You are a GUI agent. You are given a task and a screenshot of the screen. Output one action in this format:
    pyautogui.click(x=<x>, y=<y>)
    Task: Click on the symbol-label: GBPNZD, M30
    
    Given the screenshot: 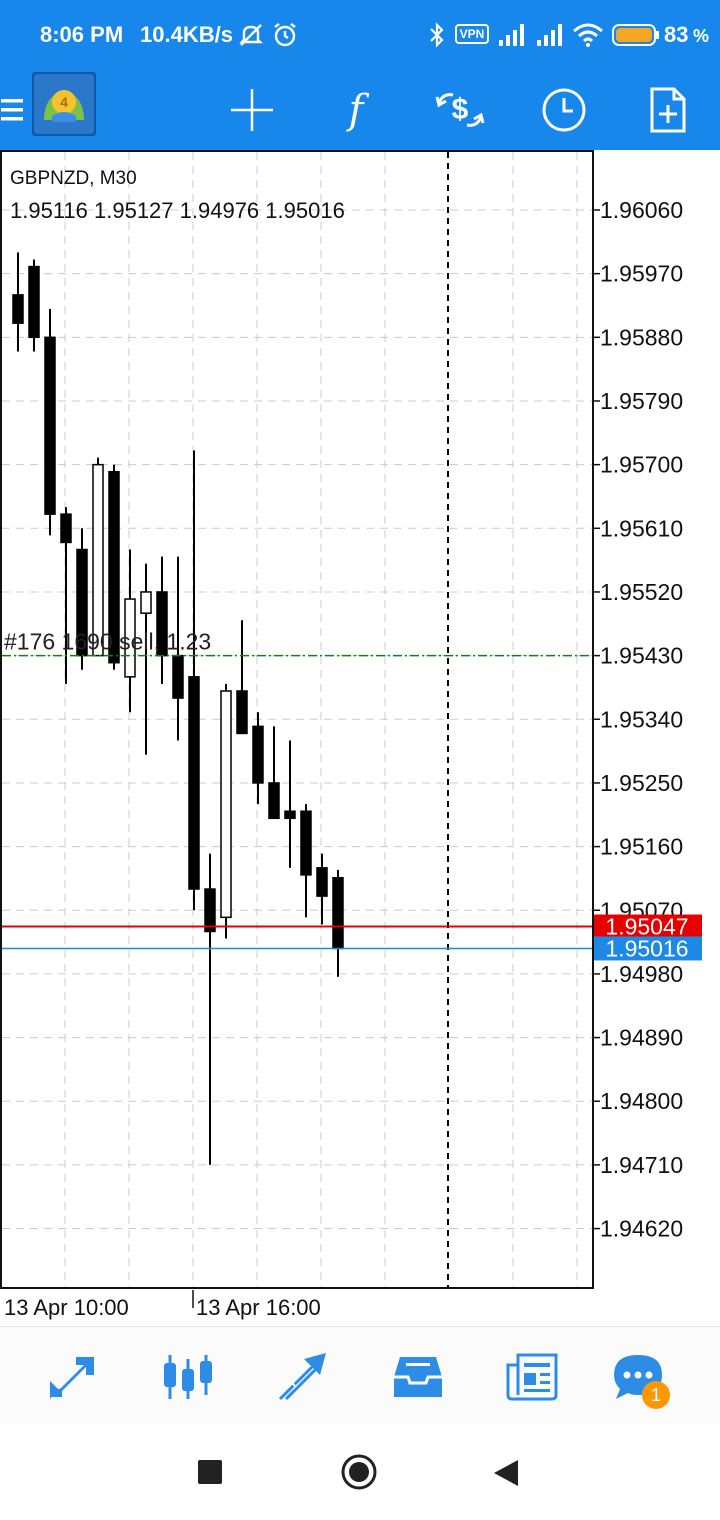 What is the action you would take?
    pyautogui.click(x=73, y=178)
    